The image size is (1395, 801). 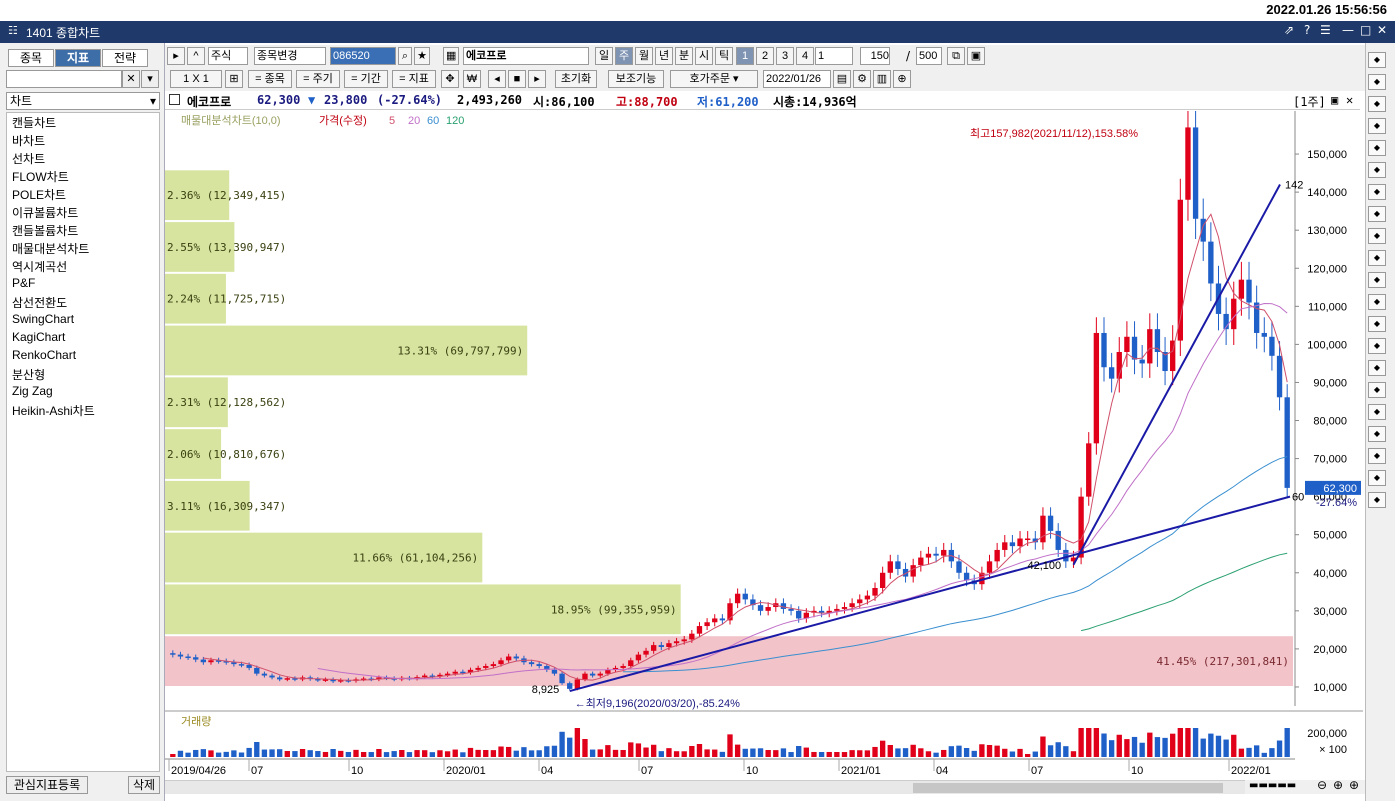 What do you see at coordinates (1377, 500) in the screenshot?
I see `select-icon: ◆` at bounding box center [1377, 500].